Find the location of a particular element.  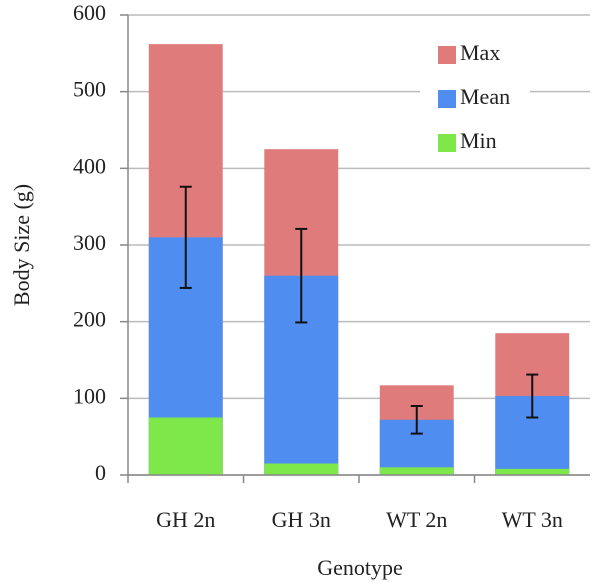

y-tick-label: 500 is located at coordinates (89, 89).